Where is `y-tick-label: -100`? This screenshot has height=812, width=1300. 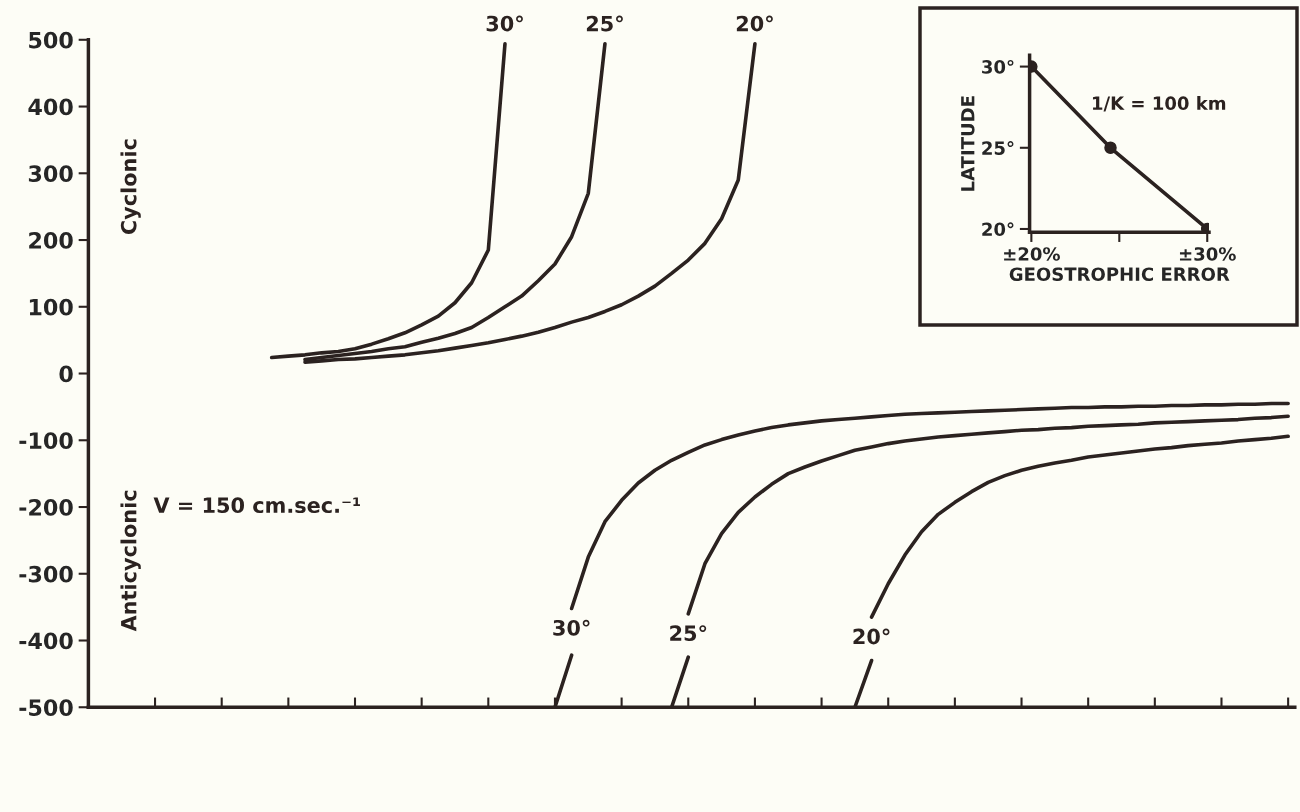
y-tick-label: -100 is located at coordinates (46, 441).